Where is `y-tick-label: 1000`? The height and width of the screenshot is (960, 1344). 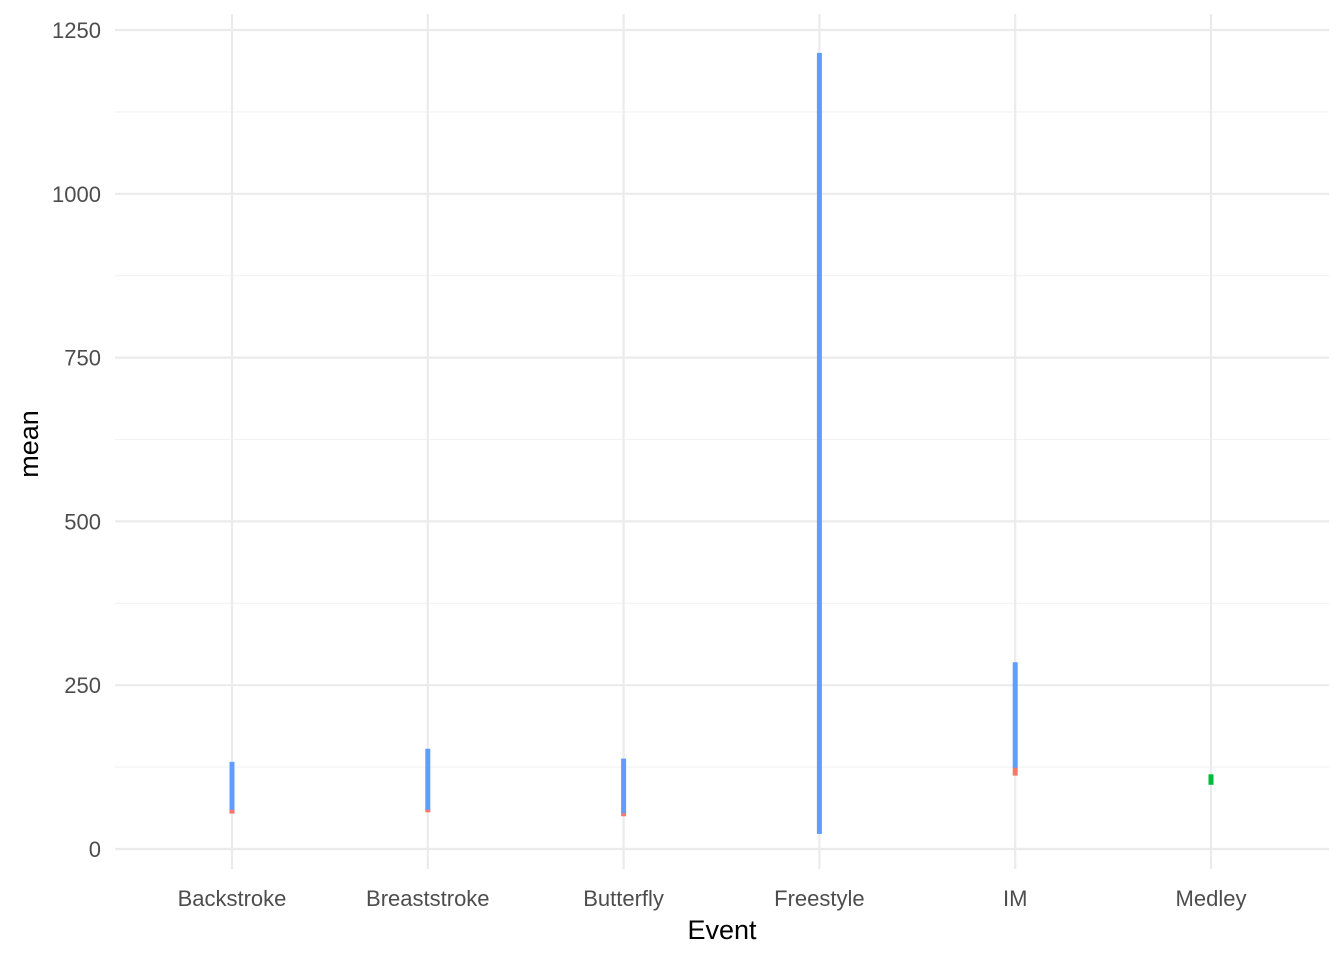 y-tick-label: 1000 is located at coordinates (76, 194).